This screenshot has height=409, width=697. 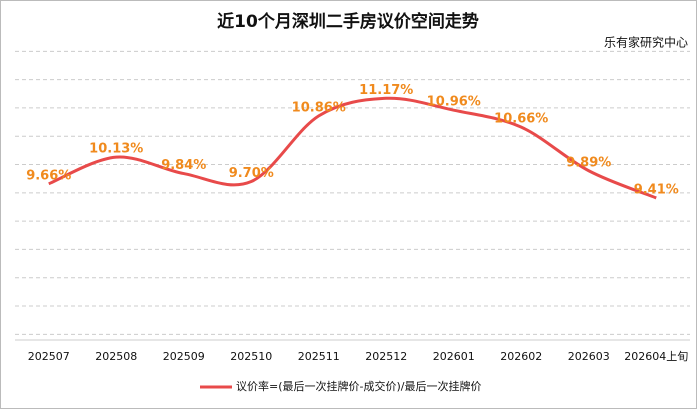 I want to click on data-label: 10.86%, so click(x=319, y=107).